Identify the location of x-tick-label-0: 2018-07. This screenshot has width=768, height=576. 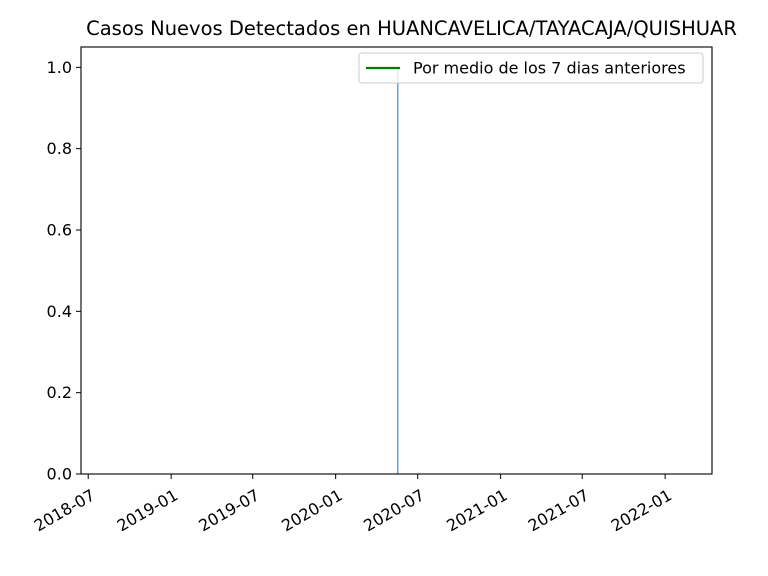
(64, 510).